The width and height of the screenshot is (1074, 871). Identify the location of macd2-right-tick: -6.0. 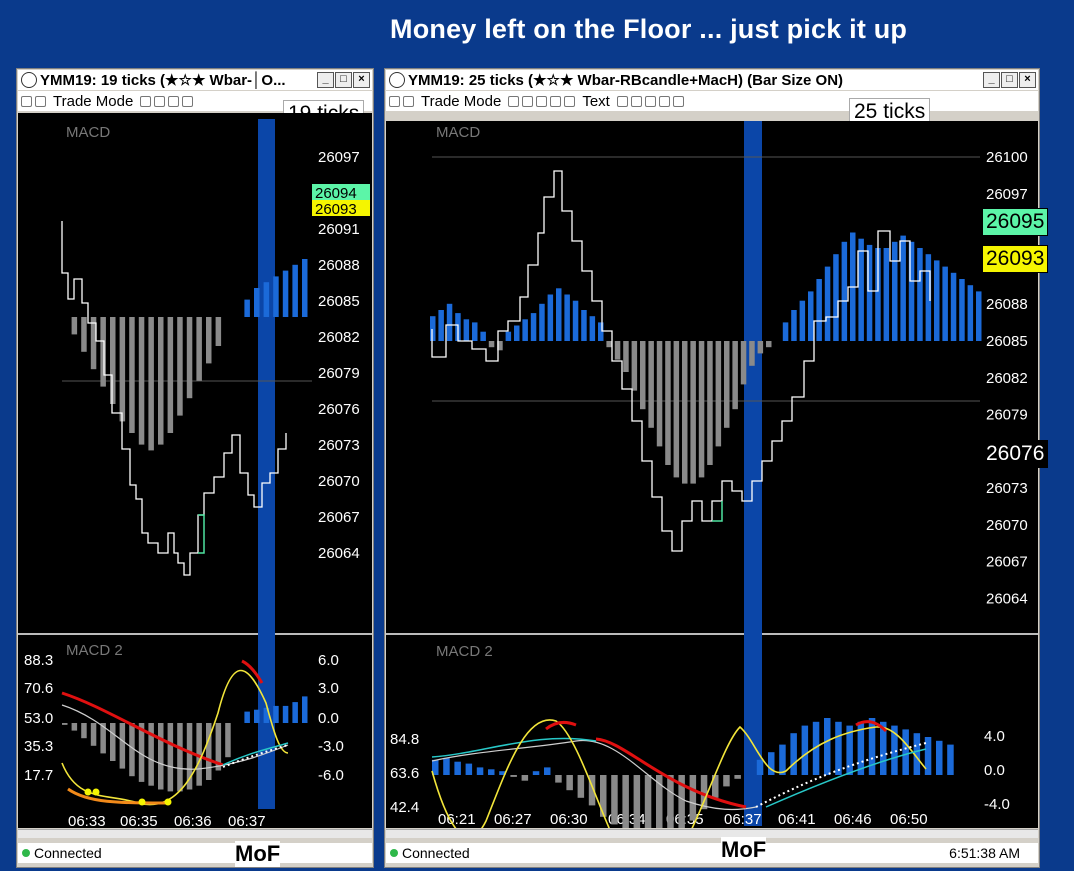
(331, 775).